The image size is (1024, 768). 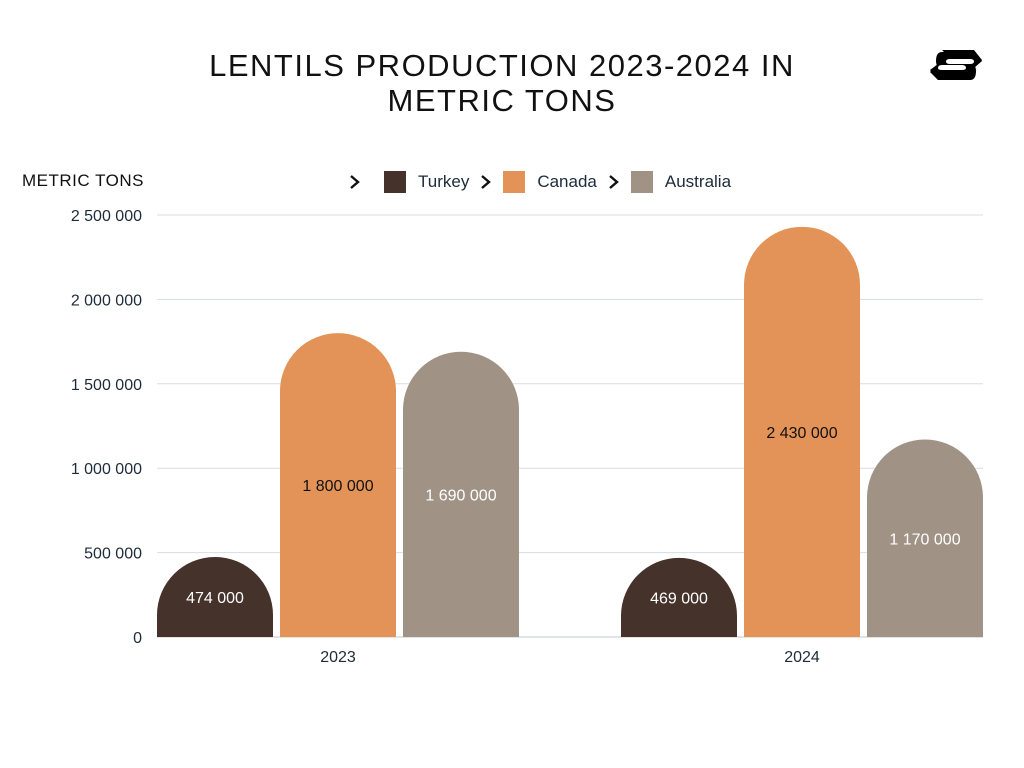 What do you see at coordinates (106, 385) in the screenshot?
I see `y-tick-label: 1 500 000` at bounding box center [106, 385].